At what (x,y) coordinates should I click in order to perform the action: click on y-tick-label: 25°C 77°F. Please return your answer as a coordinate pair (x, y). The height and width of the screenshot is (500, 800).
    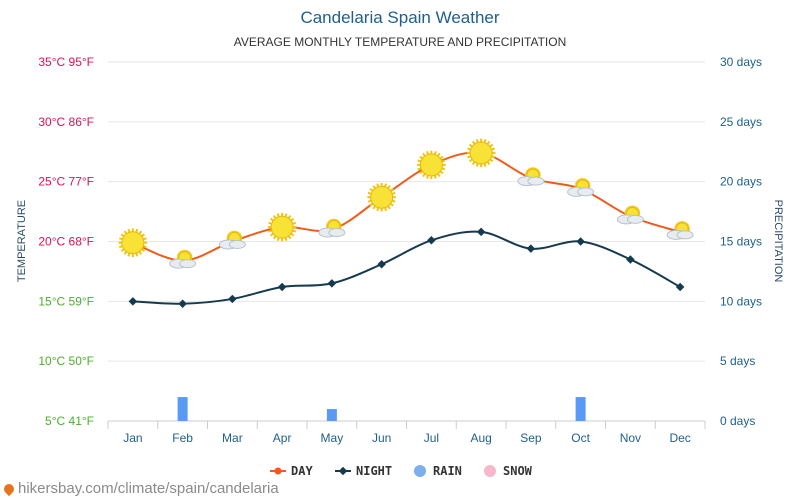
    Looking at the image, I should click on (66, 182).